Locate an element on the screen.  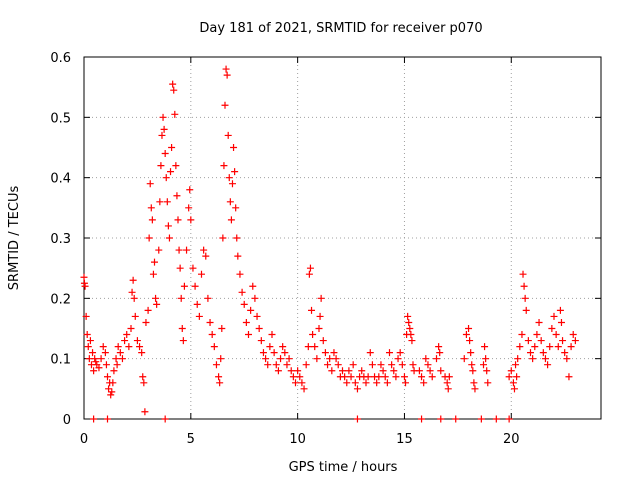
x-tick-label: 0 is located at coordinates (84, 439).